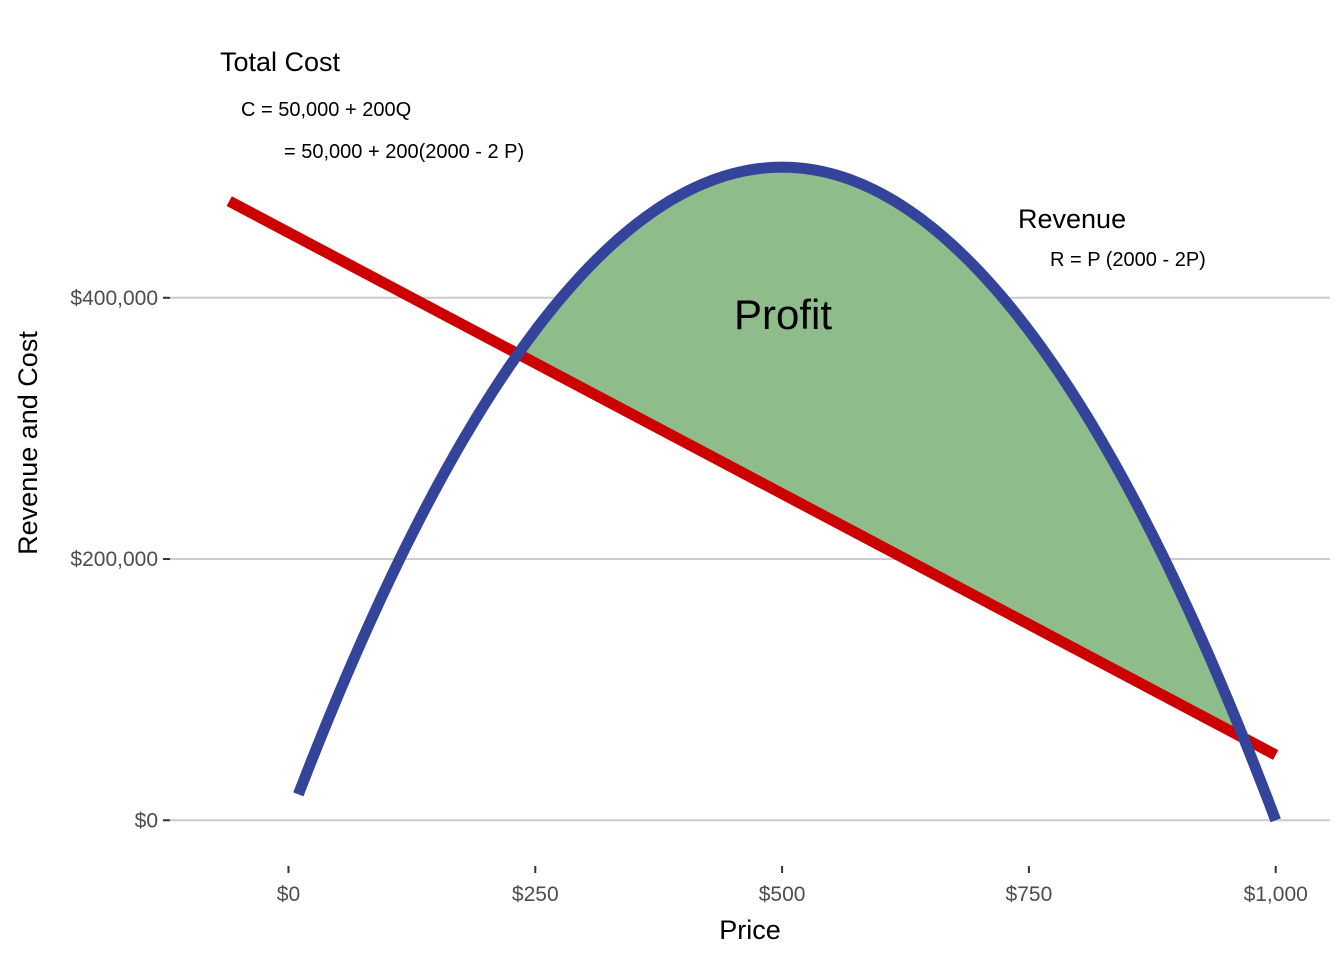 The height and width of the screenshot is (960, 1344). I want to click on x-axis: $0 $250 $500 $750 $1,000, so click(792, 886).